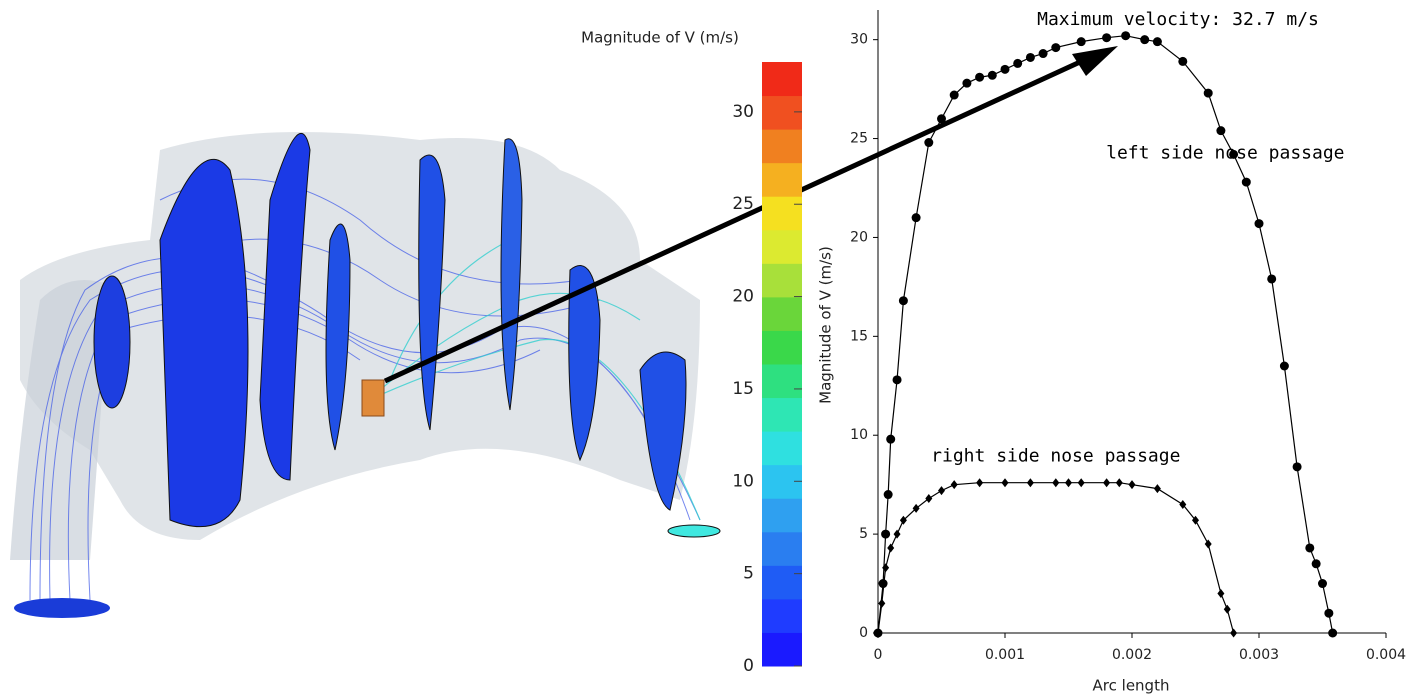 The width and height of the screenshot is (1419, 696). I want to click on y-axis-label: Magnitude of V (m/s), so click(826, 325).